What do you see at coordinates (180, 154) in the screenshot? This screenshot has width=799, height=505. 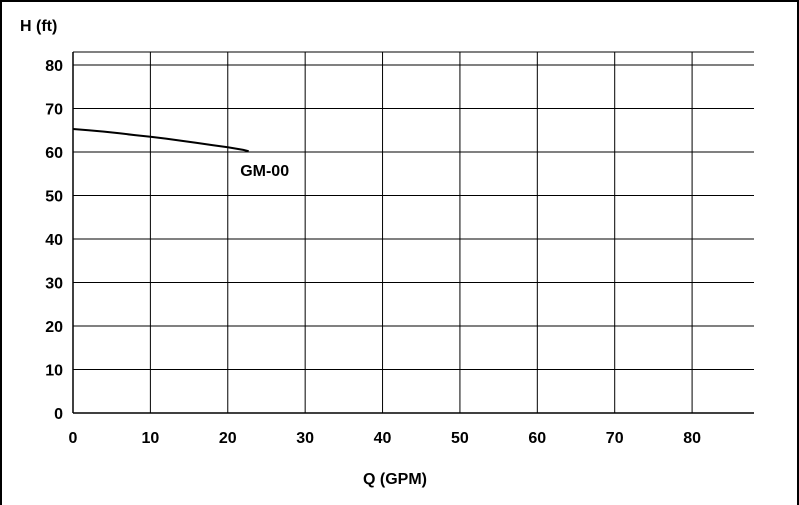 I see `series-layer: GM-00` at bounding box center [180, 154].